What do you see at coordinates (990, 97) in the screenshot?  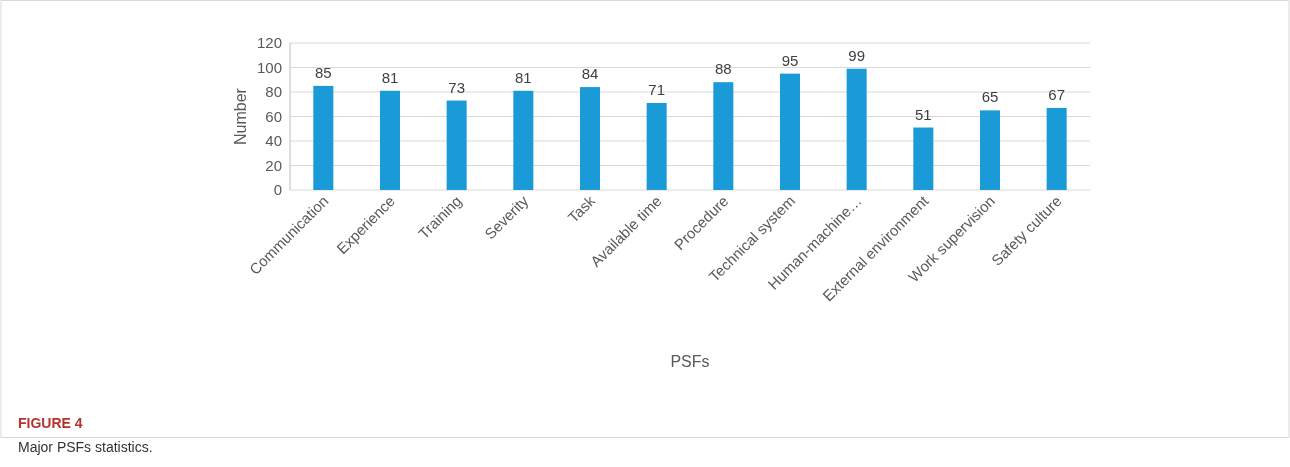 I see `data-label: 65` at bounding box center [990, 97].